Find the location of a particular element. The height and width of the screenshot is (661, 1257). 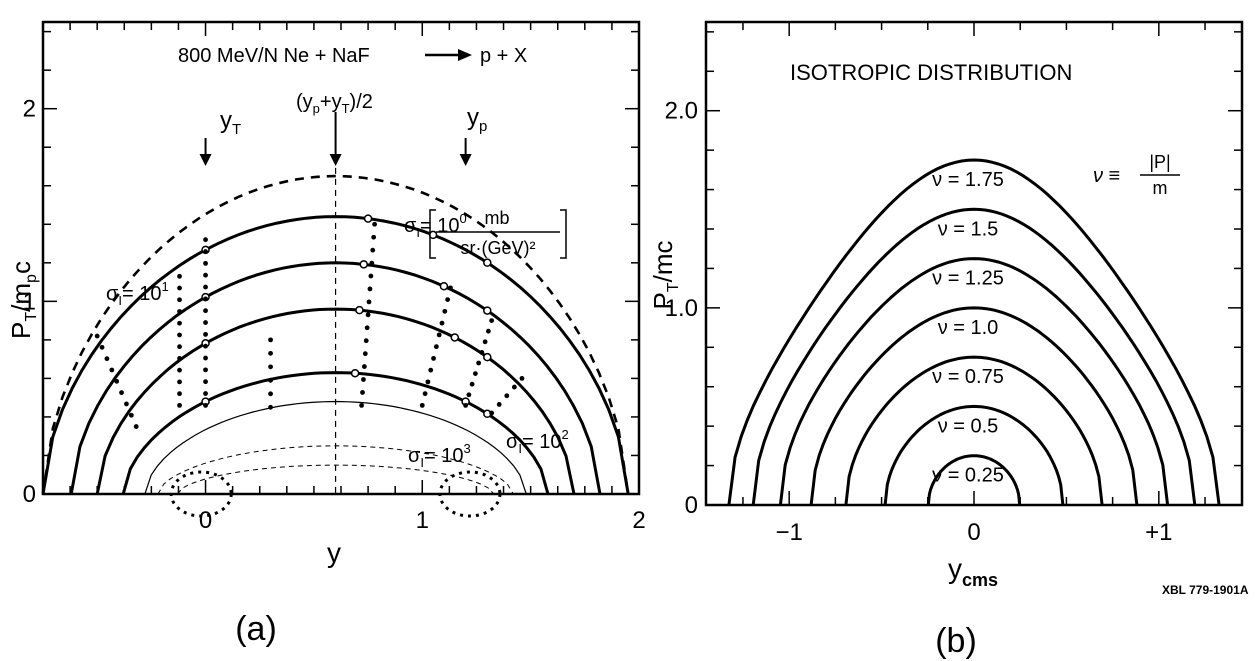

contour-label-10-0: σI= 100 is located at coordinates (435, 225).